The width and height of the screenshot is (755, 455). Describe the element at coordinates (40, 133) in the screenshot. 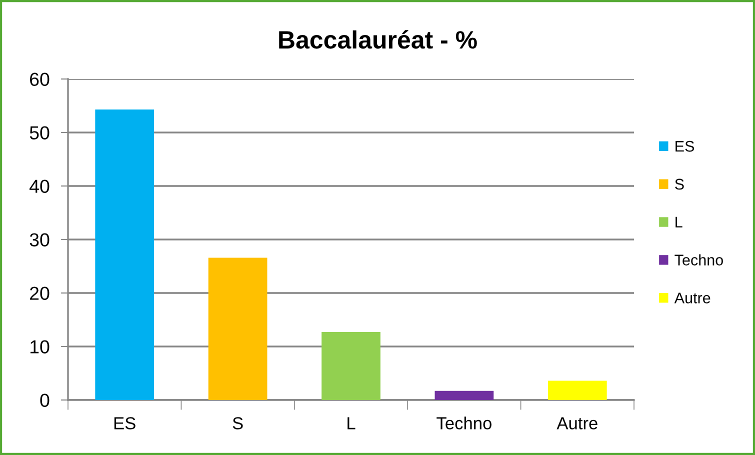

I see `y-tick-label: 50` at that location.